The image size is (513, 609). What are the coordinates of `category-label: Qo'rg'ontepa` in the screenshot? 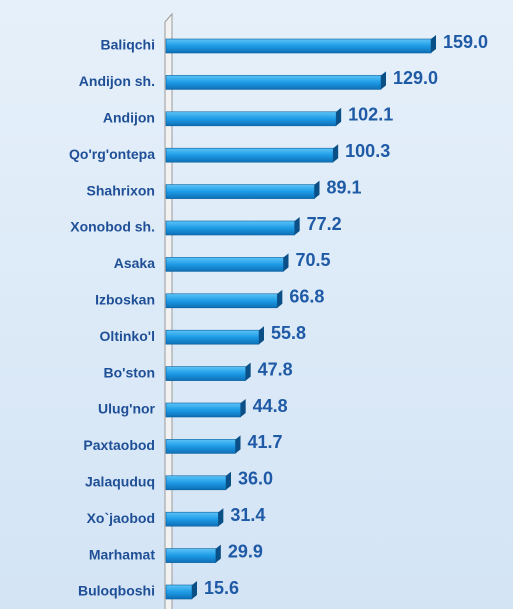 It's located at (112, 154).